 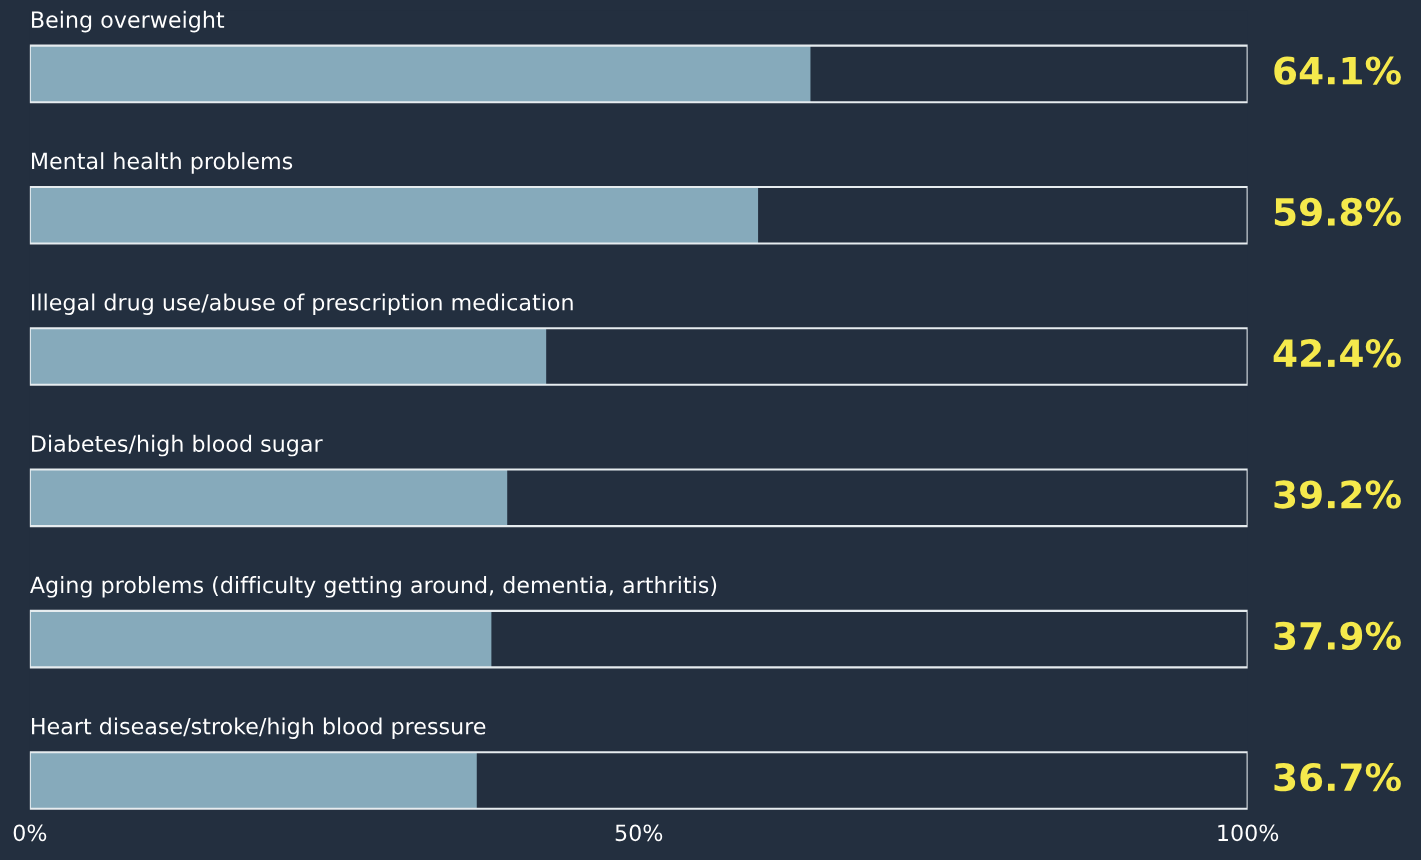 I want to click on x-tick-label: 50%, so click(x=639, y=833).